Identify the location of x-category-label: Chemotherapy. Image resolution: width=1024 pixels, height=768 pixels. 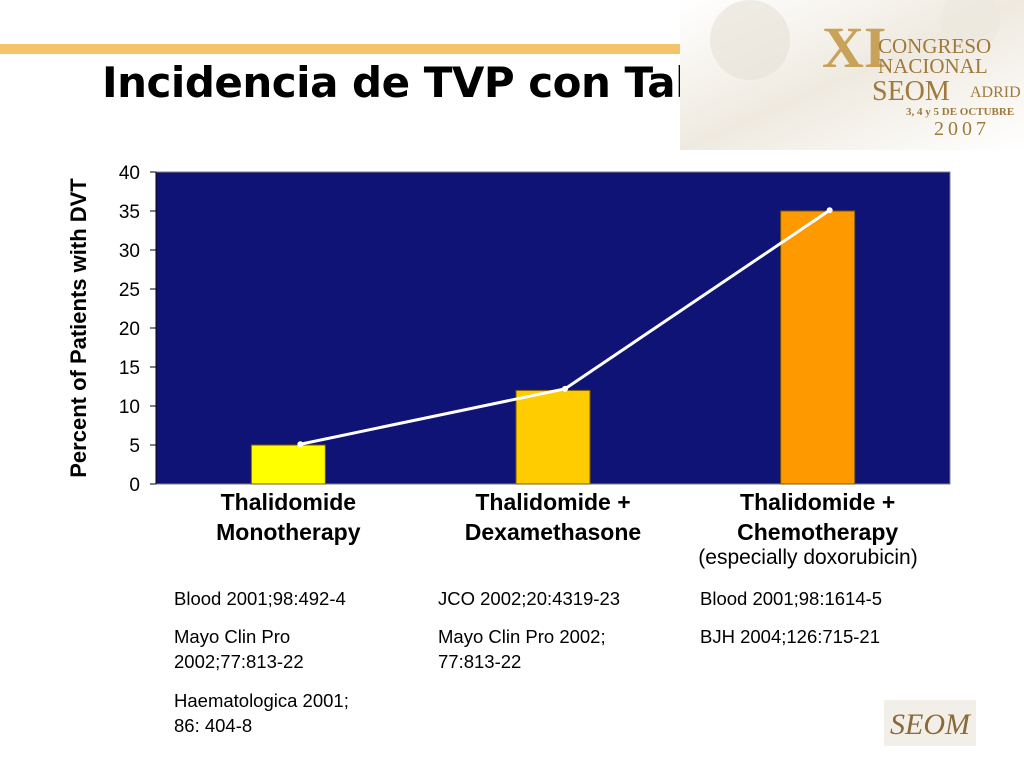
(818, 532).